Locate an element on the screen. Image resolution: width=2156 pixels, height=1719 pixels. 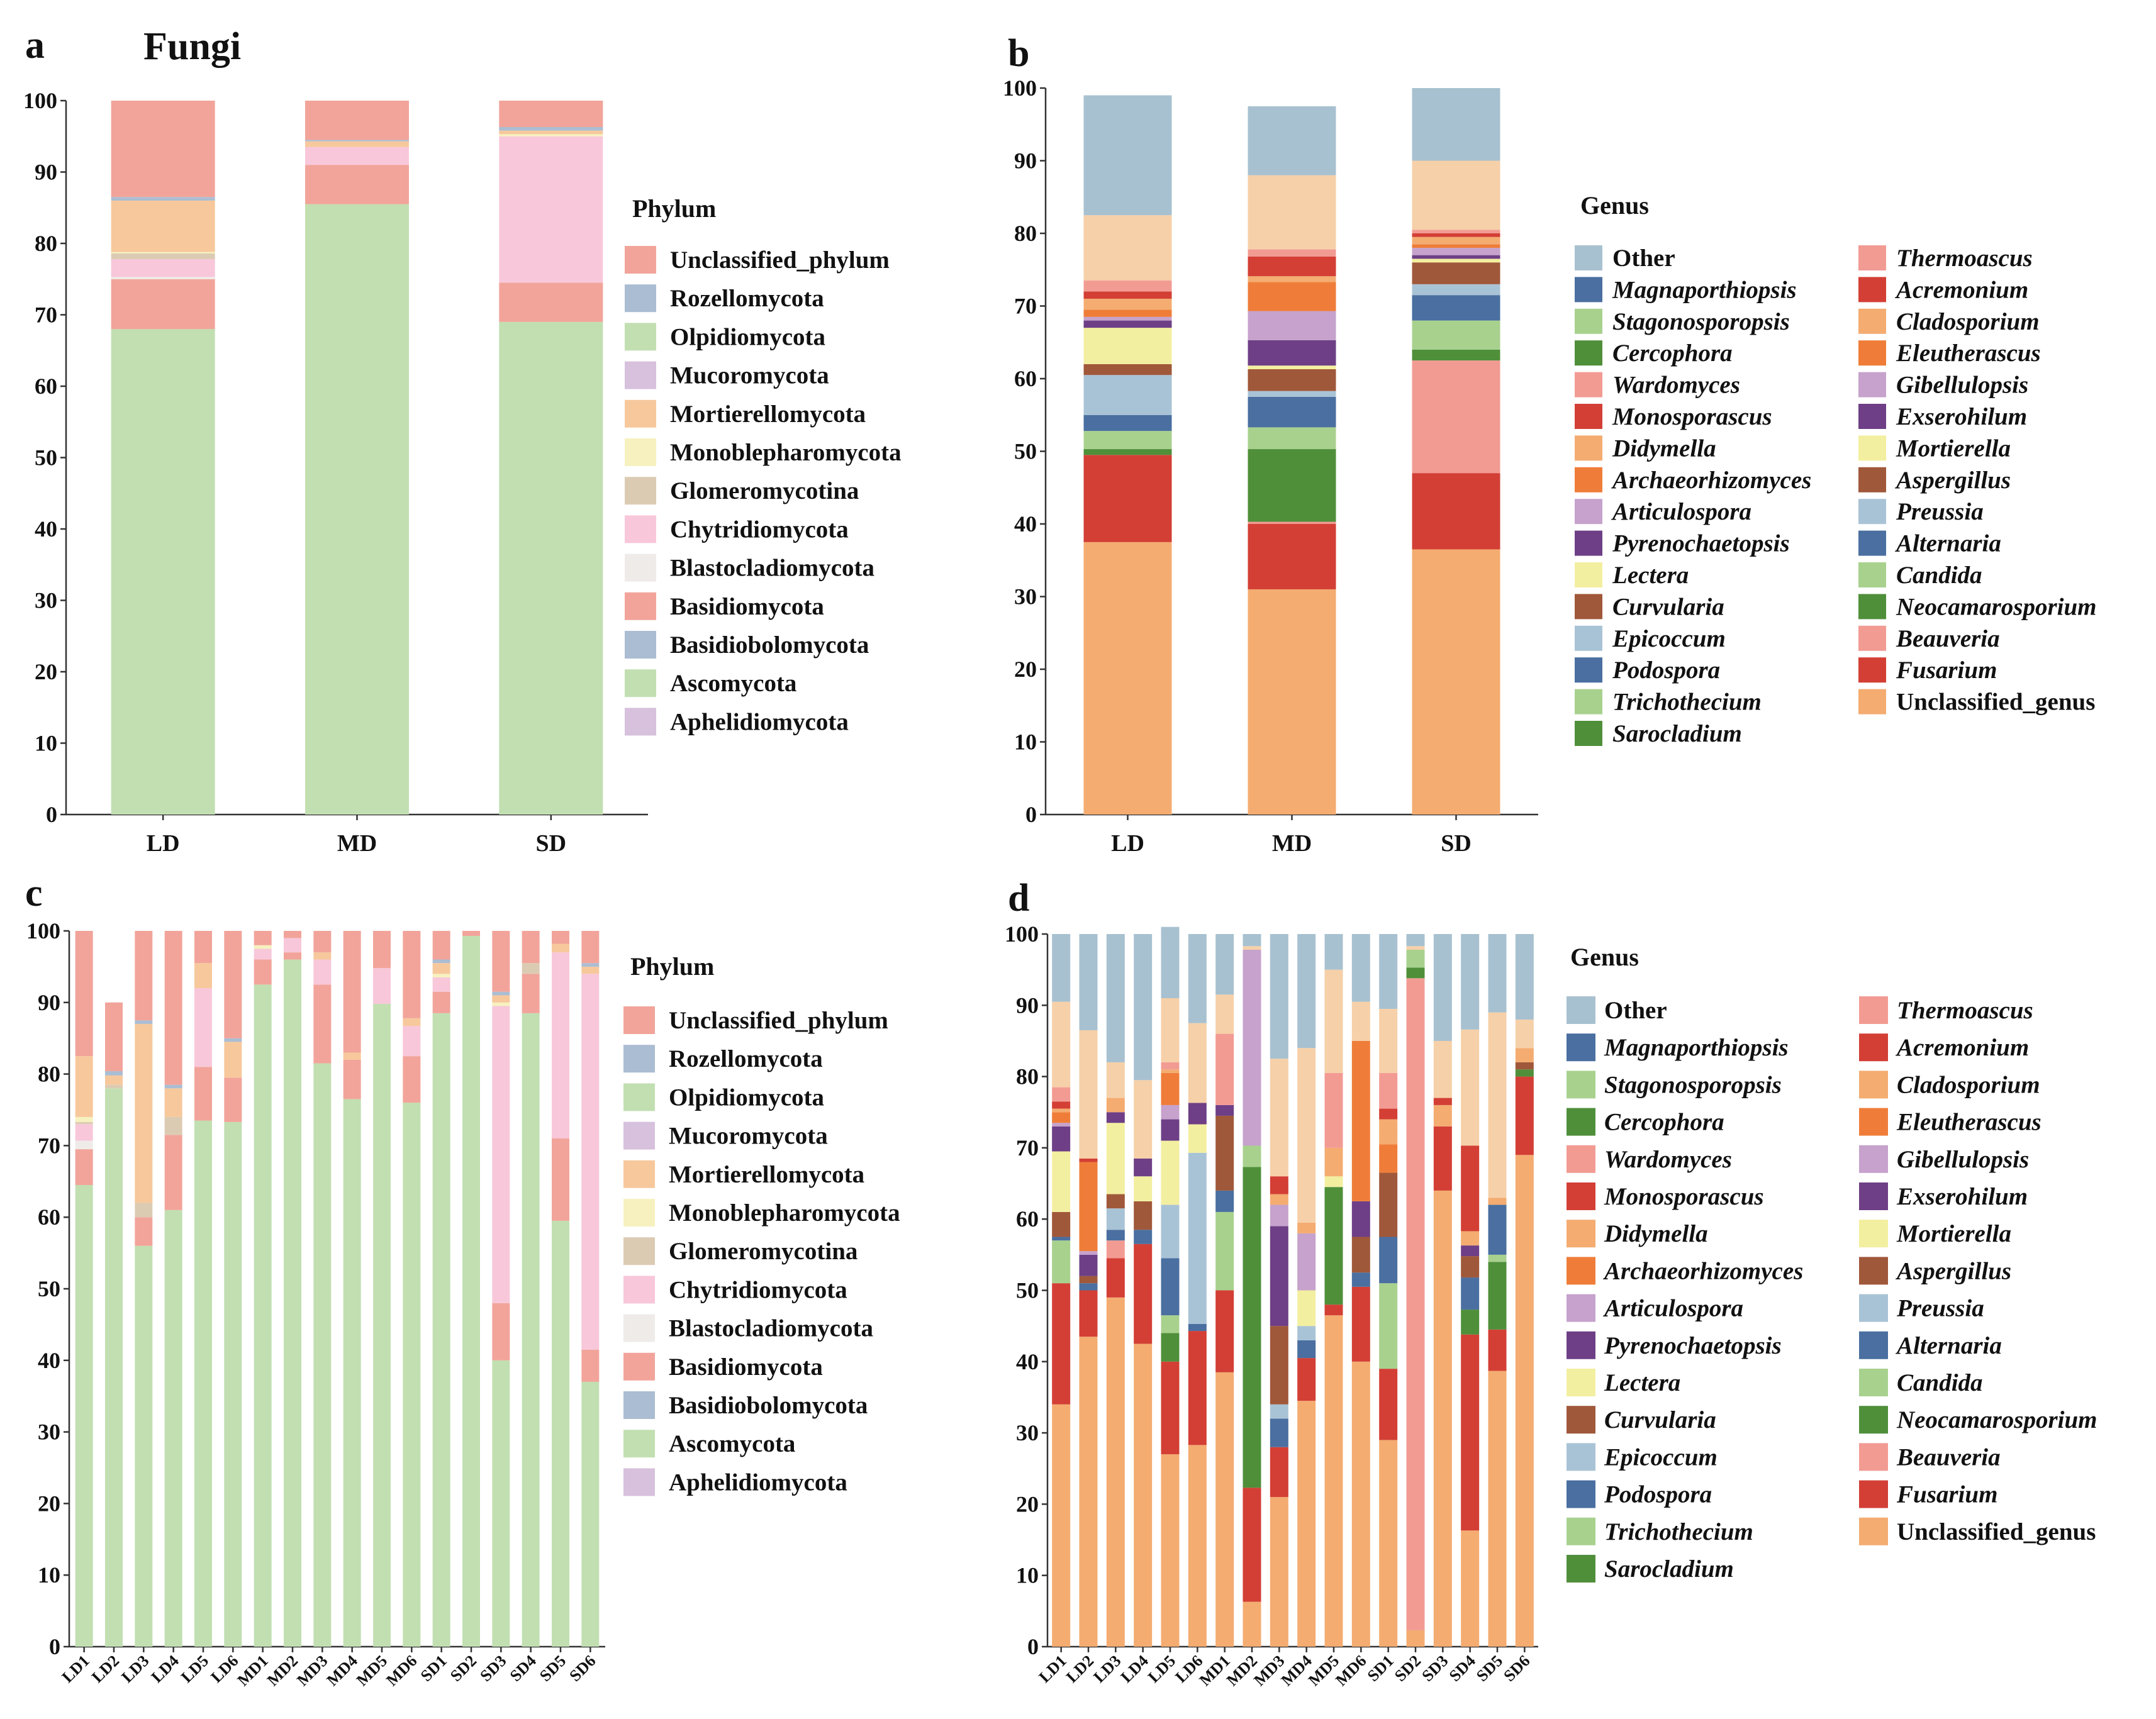
bar-segment-LD-mortierella is located at coordinates (1127, 346).